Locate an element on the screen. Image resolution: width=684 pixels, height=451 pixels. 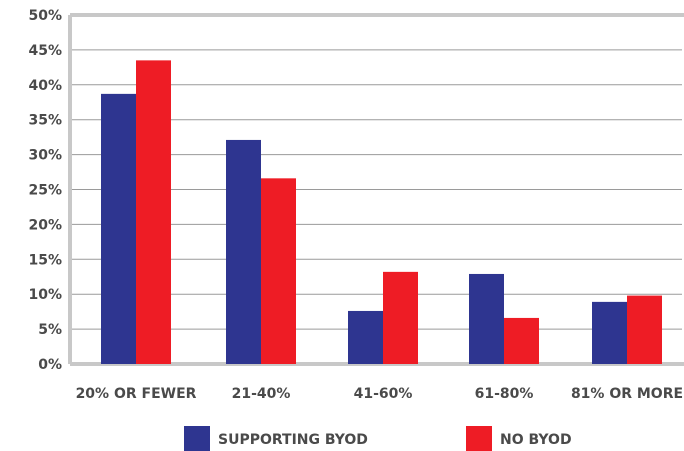
y-tick-label: 10% is located at coordinates (45, 295).